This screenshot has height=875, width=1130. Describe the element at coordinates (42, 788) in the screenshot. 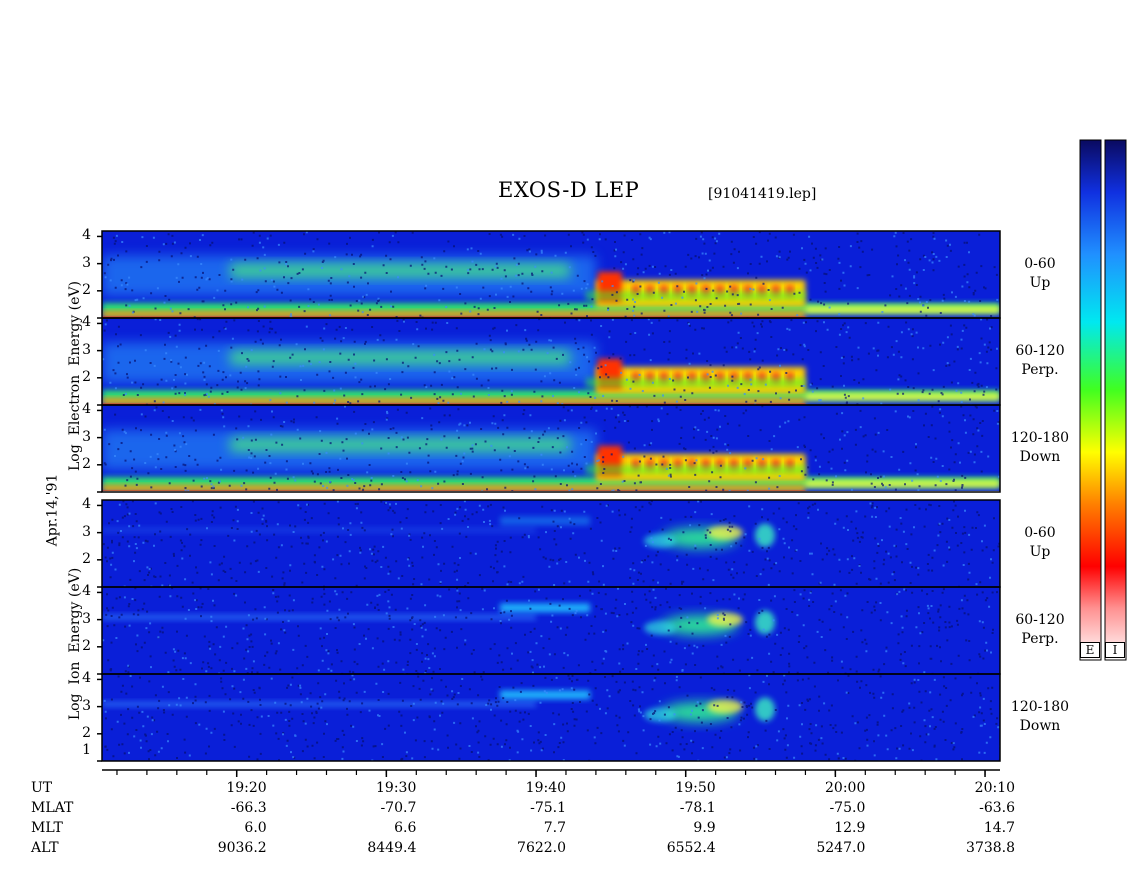

I see `row-label-ut: UT` at that location.